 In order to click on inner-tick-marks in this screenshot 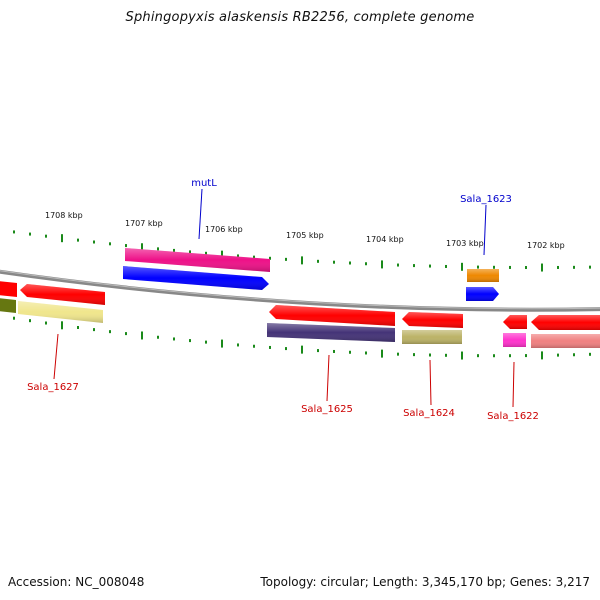, I will do `click(302, 338)`.